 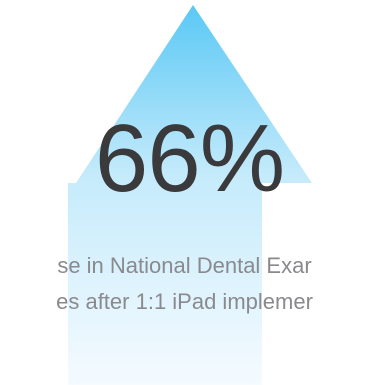 What do you see at coordinates (184, 265) in the screenshot?
I see `caption-line-1: se in National Dental Exar` at bounding box center [184, 265].